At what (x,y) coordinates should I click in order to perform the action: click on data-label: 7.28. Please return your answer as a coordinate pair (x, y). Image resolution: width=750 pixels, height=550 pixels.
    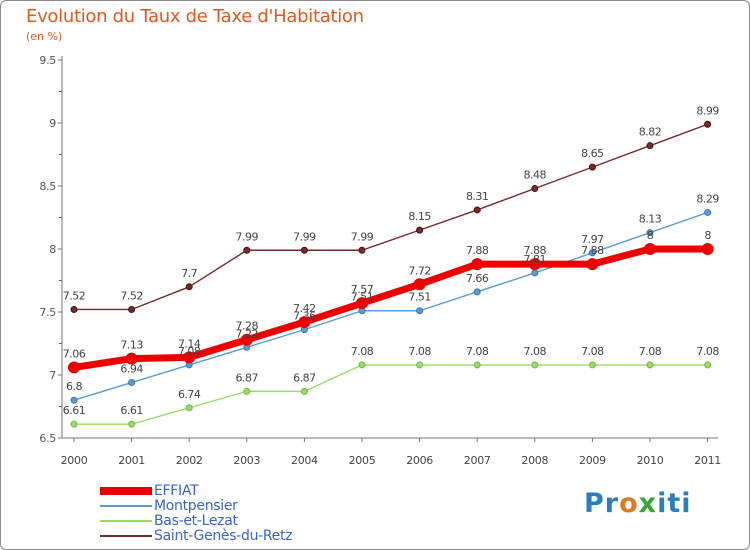
    Looking at the image, I should click on (247, 326).